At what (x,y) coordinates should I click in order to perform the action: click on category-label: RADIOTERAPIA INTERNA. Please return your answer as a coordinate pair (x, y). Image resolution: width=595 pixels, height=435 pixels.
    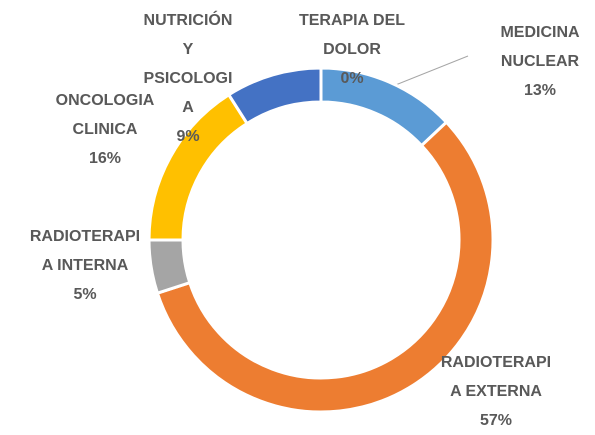
    Looking at the image, I should click on (85, 251).